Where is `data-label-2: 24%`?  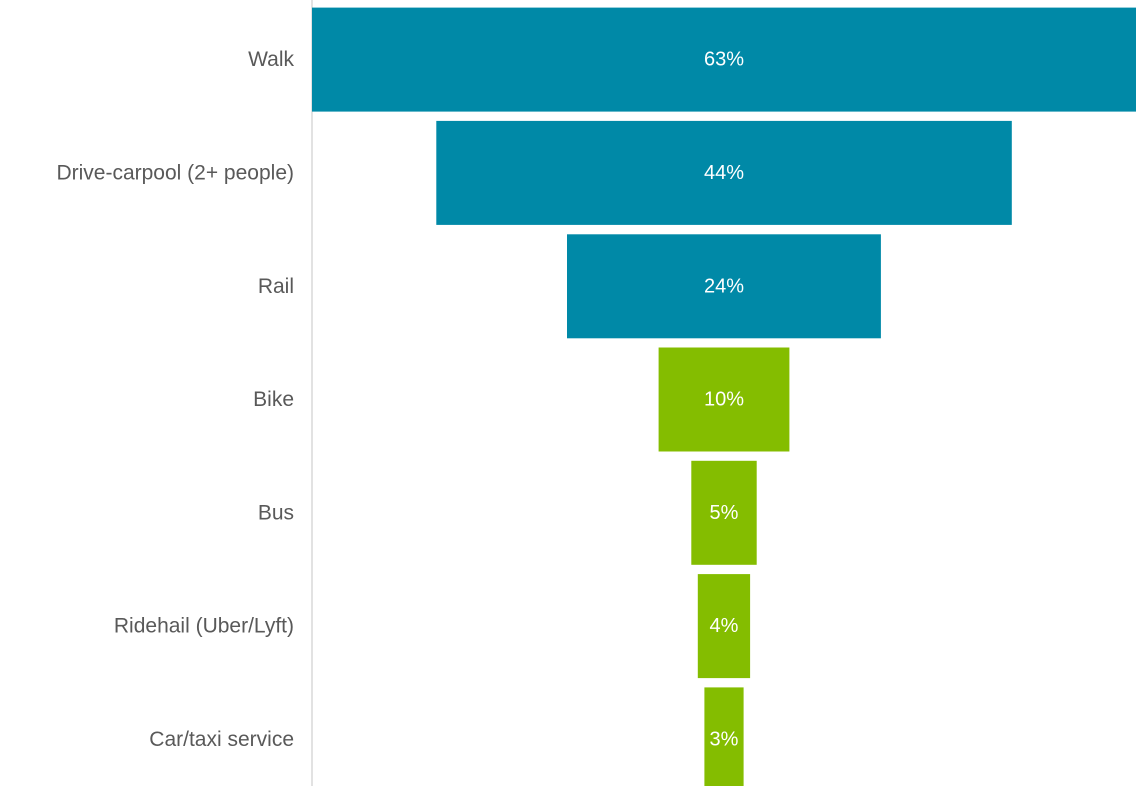
data-label-2: 24% is located at coordinates (724, 286).